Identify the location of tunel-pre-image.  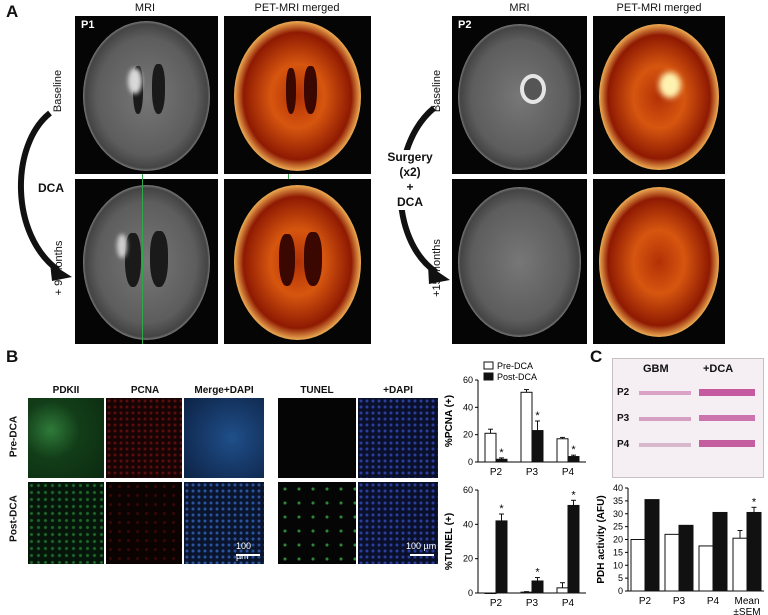
(317, 438).